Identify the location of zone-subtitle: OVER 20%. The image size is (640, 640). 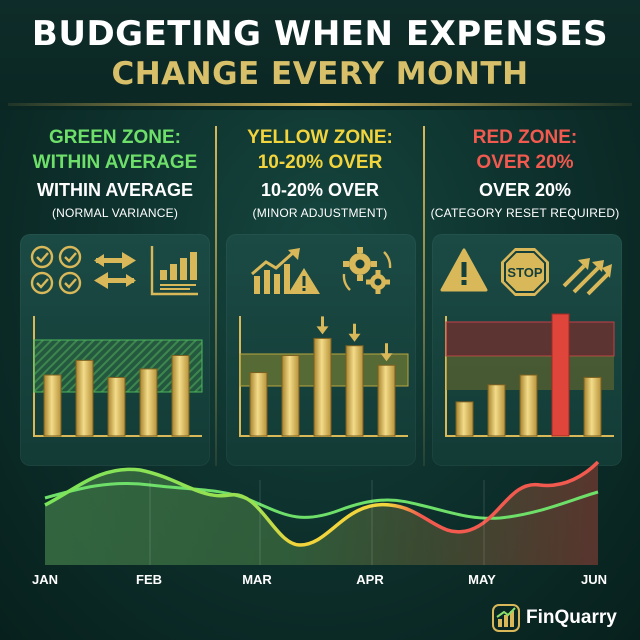
(525, 162).